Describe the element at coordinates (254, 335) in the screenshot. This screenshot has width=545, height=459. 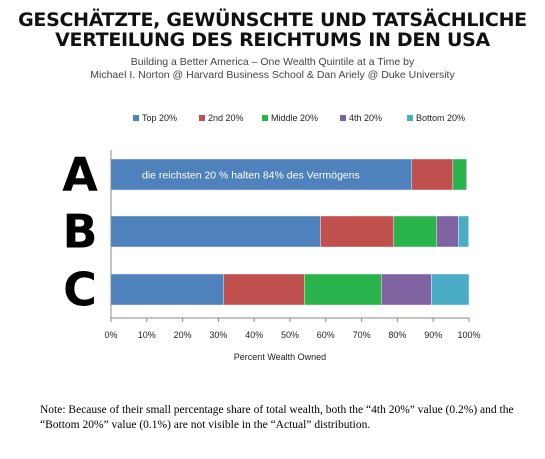
I see `x-tick-label-4: 40%` at that location.